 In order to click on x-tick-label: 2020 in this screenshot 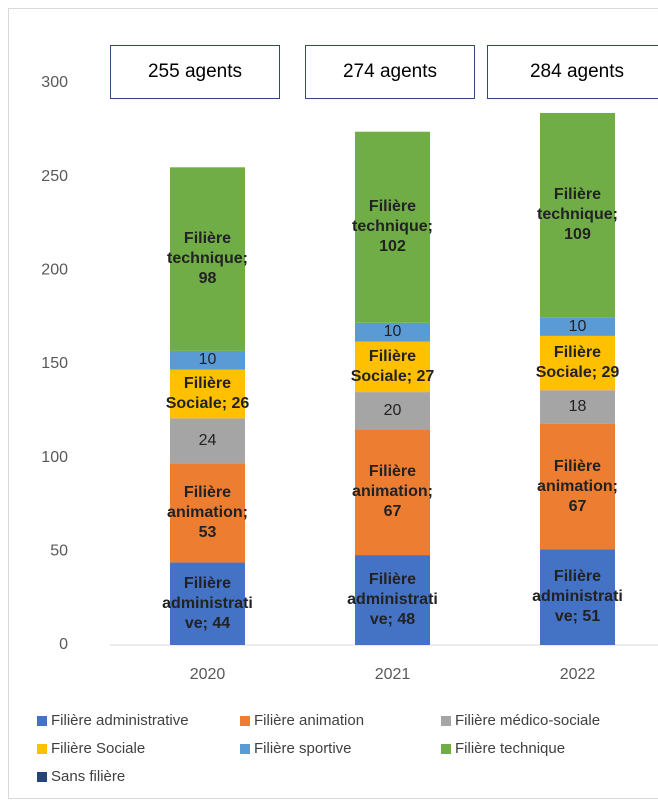, I will do `click(208, 674)`.